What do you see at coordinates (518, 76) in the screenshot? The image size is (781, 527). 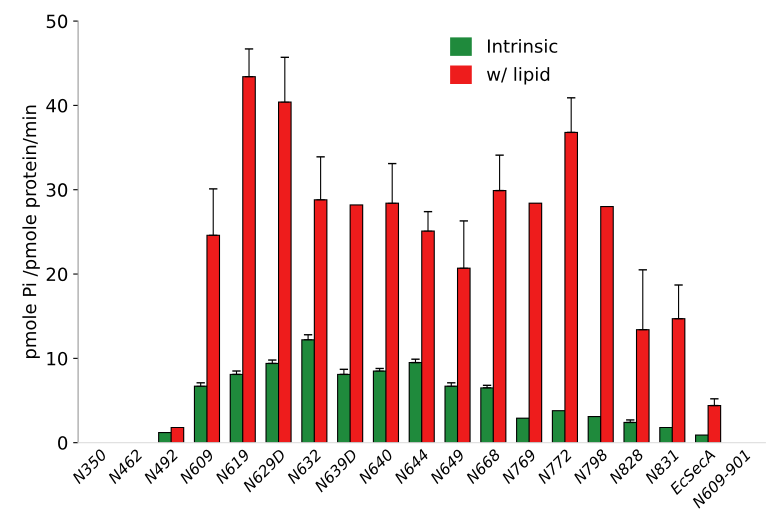 I see `legend-label: w/ lipid` at bounding box center [518, 76].